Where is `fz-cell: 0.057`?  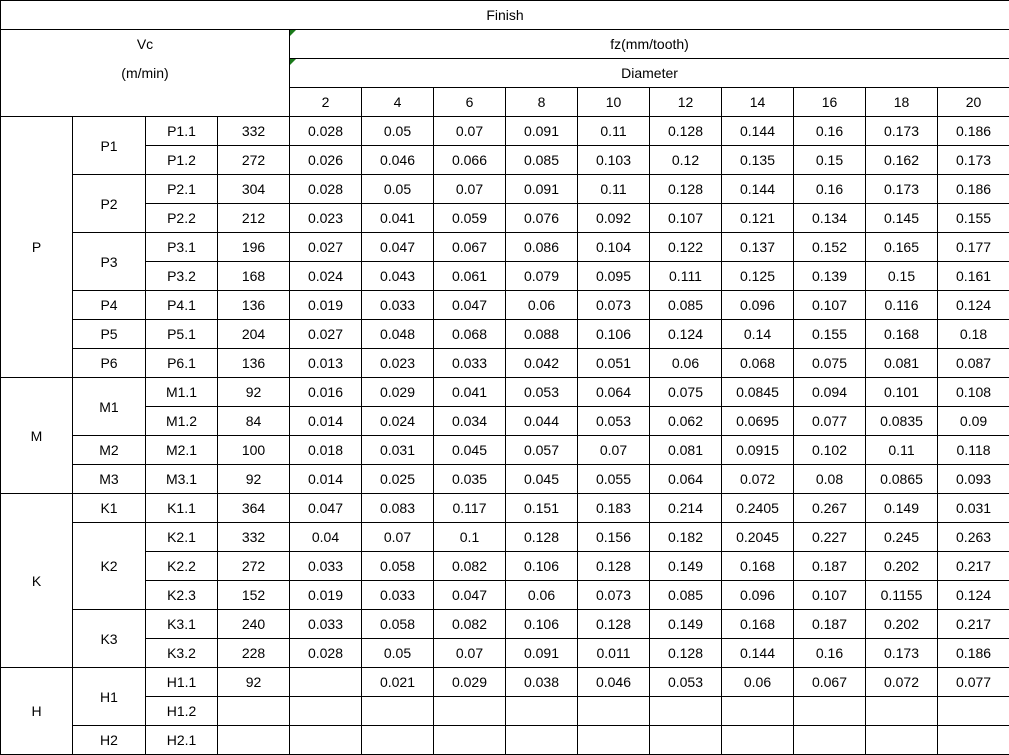 fz-cell: 0.057 is located at coordinates (541, 450).